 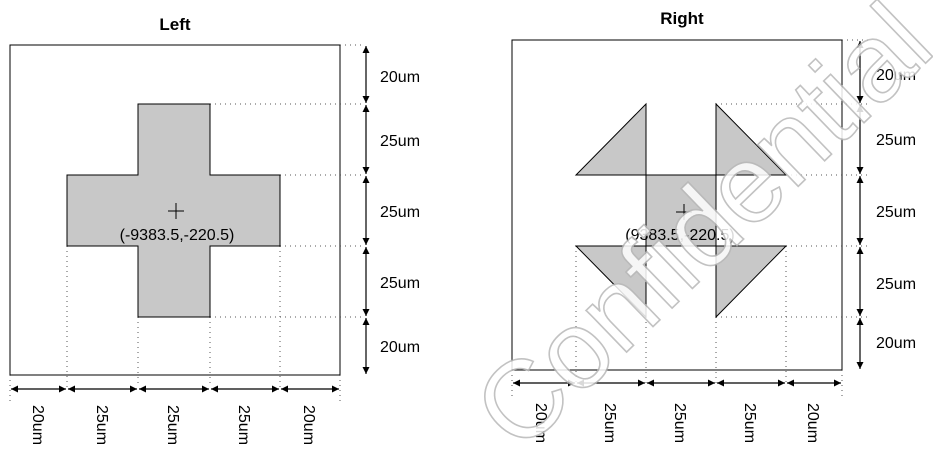 What do you see at coordinates (610, 139) in the screenshot?
I see `right-triangle-top-left` at bounding box center [610, 139].